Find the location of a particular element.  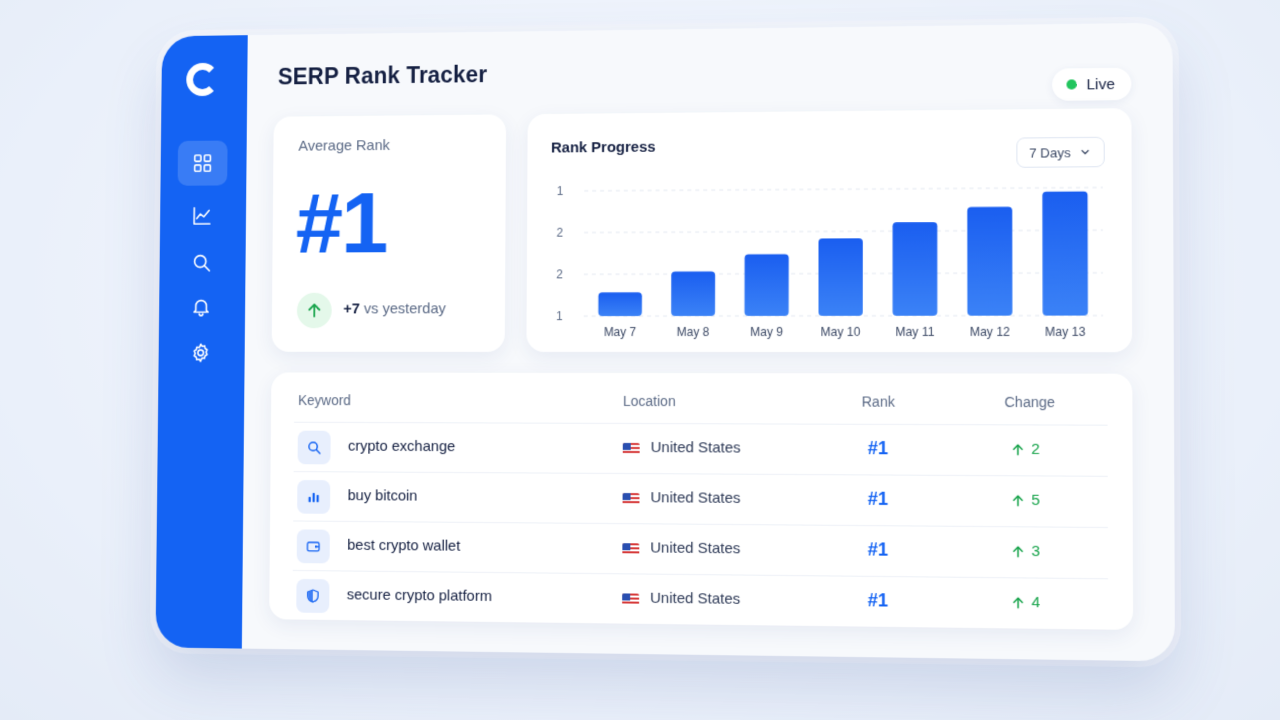

keyword-cell: secure crypto platform is located at coordinates (419, 595).